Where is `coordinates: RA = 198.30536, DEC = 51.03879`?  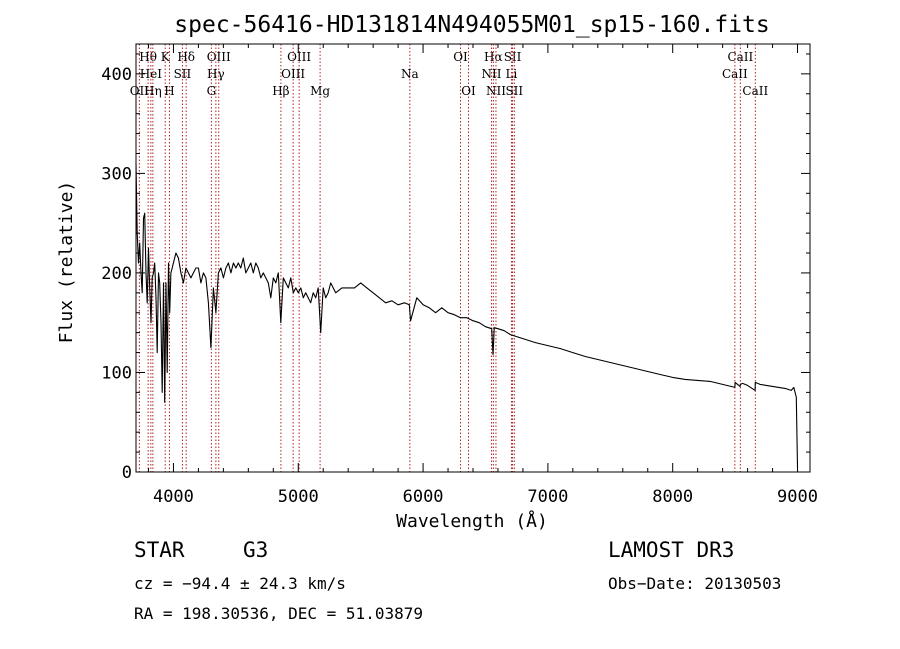 coordinates: RA = 198.30536, DEC = 51.03879 is located at coordinates (278, 613).